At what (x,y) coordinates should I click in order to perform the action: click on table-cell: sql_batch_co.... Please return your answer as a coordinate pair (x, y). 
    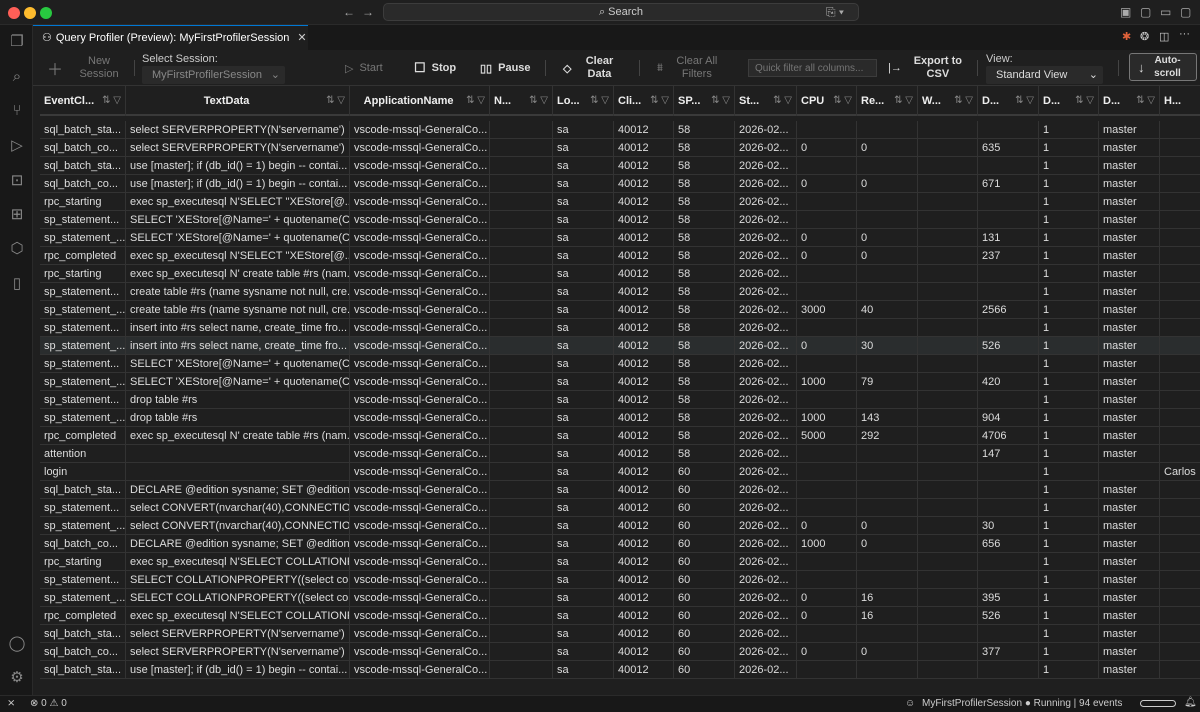
    Looking at the image, I should click on (83, 184).